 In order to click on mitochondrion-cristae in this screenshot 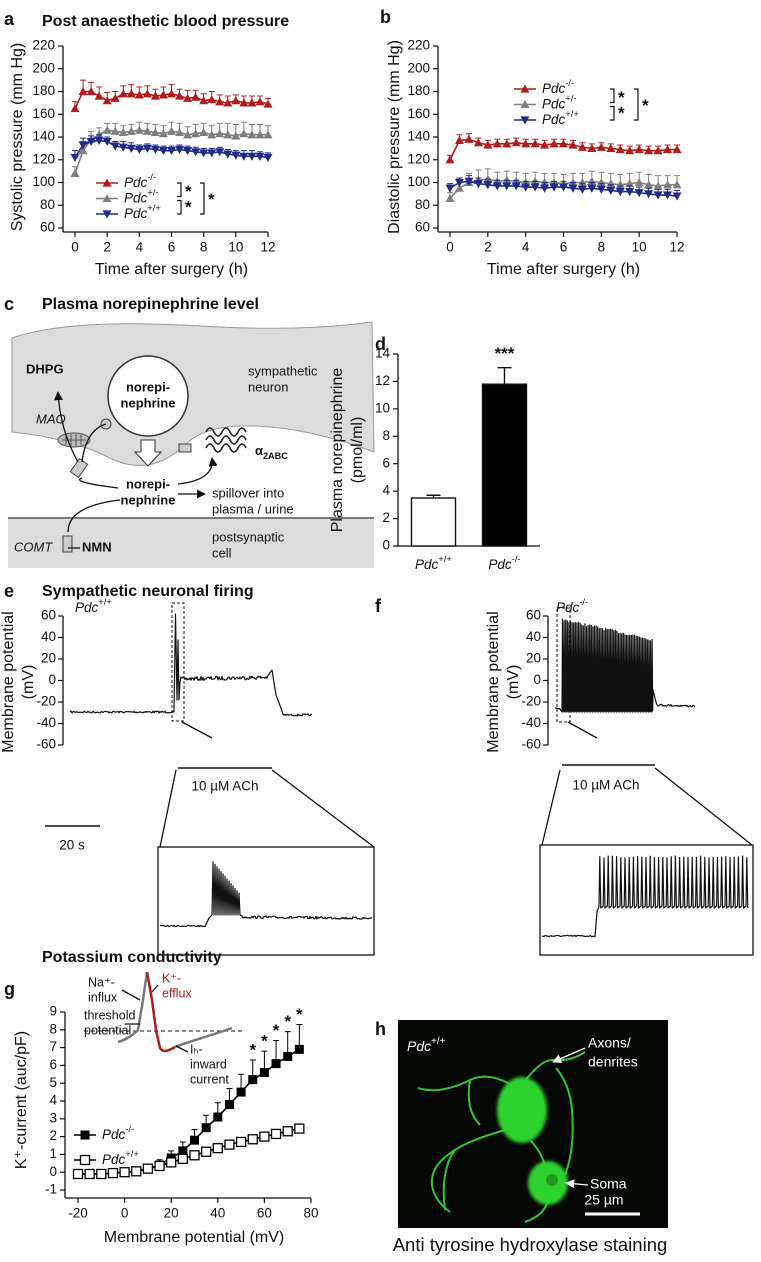, I will do `click(74, 440)`.